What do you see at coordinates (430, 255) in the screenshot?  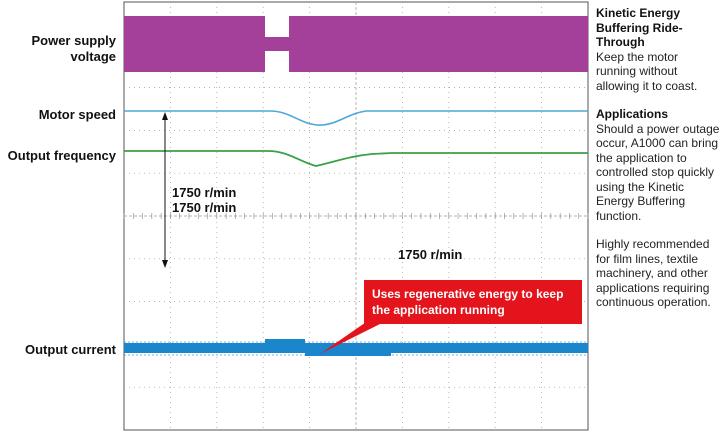 I see `speed-reading-3: 1750 r/min` at bounding box center [430, 255].